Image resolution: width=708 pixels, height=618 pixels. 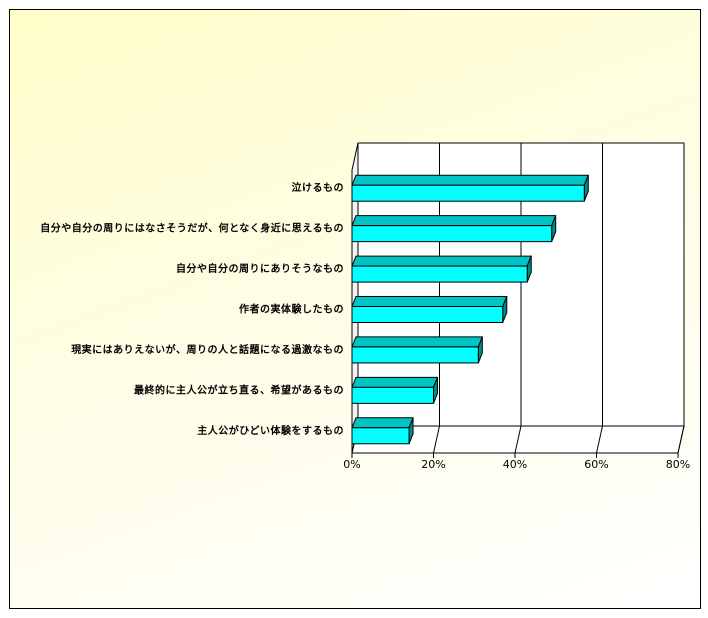 What do you see at coordinates (239, 389) in the screenshot?
I see `category-label: 最終的に主人公が立ち直る、希望があるもの` at bounding box center [239, 389].